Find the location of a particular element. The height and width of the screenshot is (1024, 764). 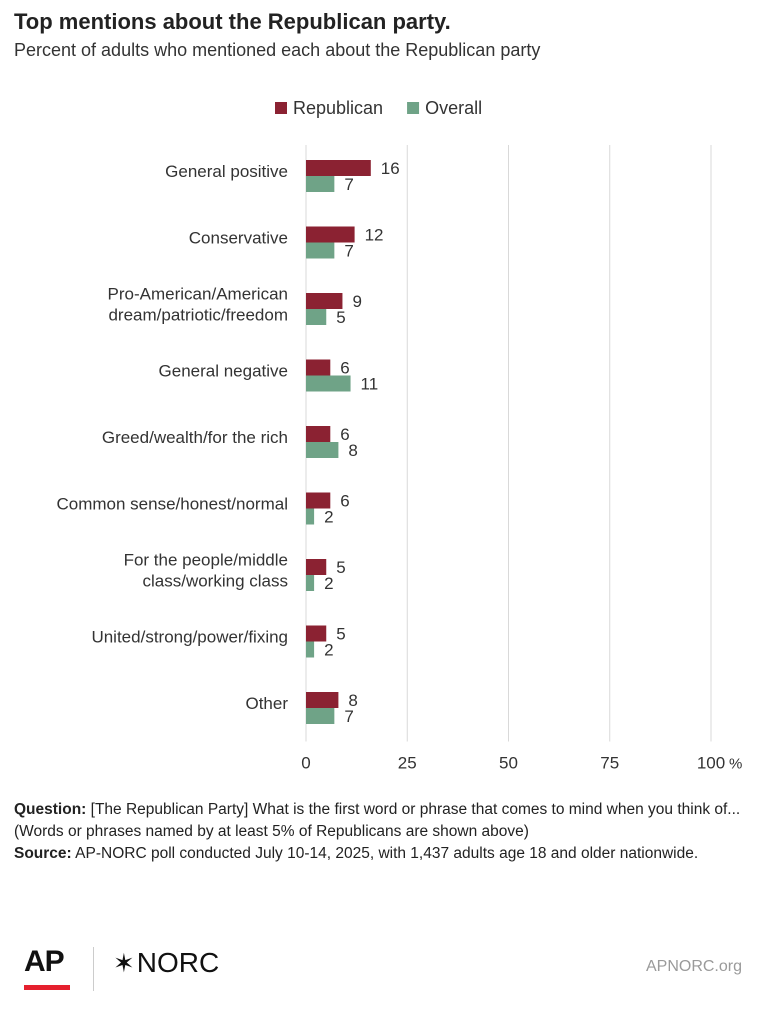

category-label: Greed/wealth/for the rich is located at coordinates (195, 437).